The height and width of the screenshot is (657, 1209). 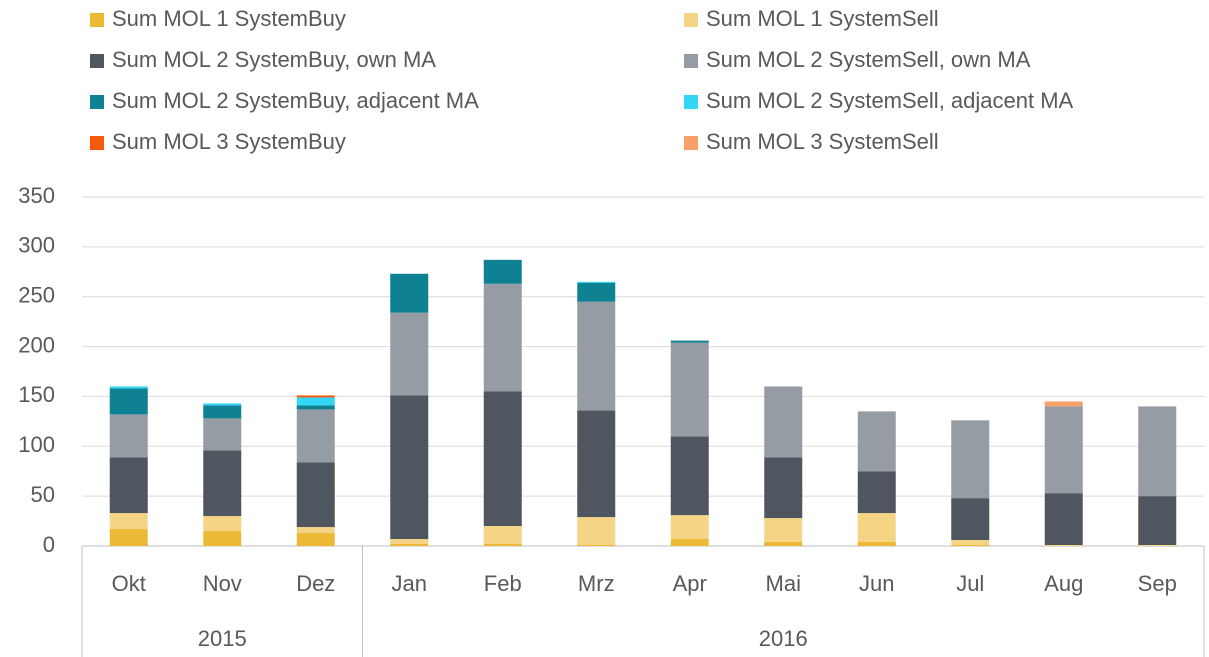 What do you see at coordinates (43, 494) in the screenshot?
I see `y-tick-label: 50` at bounding box center [43, 494].